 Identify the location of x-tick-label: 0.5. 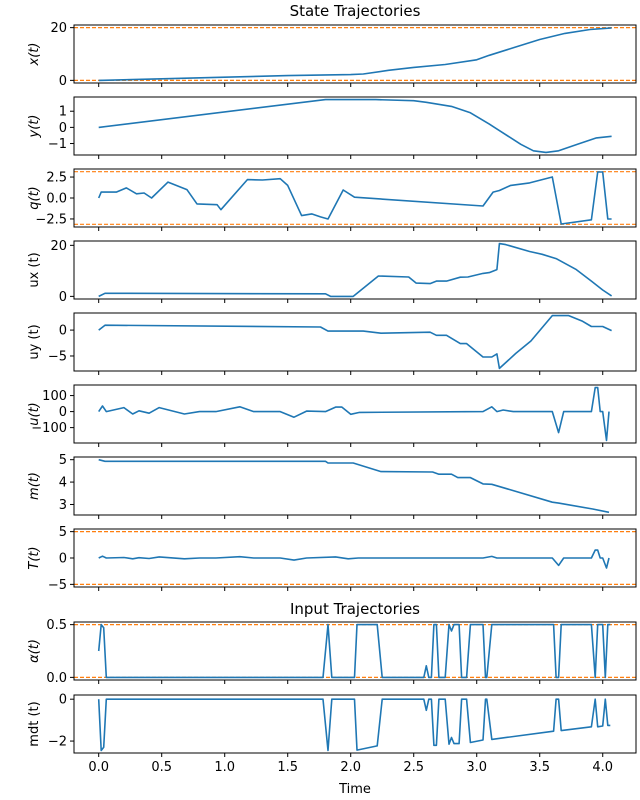
(161, 767).